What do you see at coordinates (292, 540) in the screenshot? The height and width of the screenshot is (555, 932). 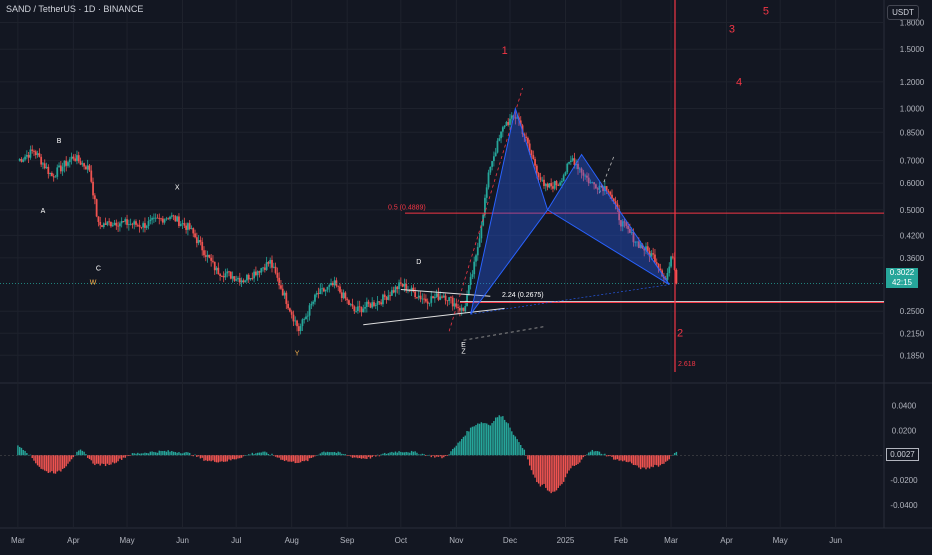 I see `x-tick-label: Aug` at bounding box center [292, 540].